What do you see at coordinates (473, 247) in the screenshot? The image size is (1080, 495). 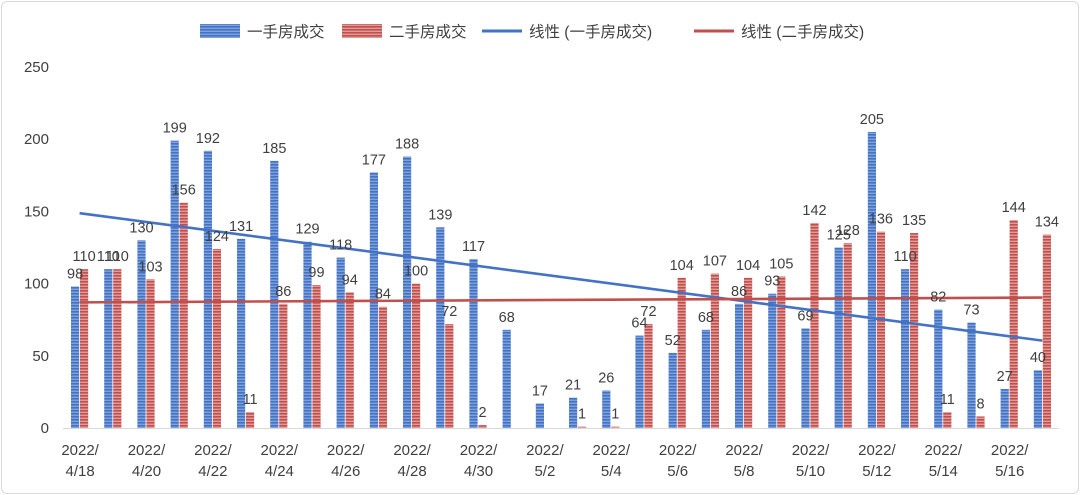 I see `data-label: 117` at bounding box center [473, 247].